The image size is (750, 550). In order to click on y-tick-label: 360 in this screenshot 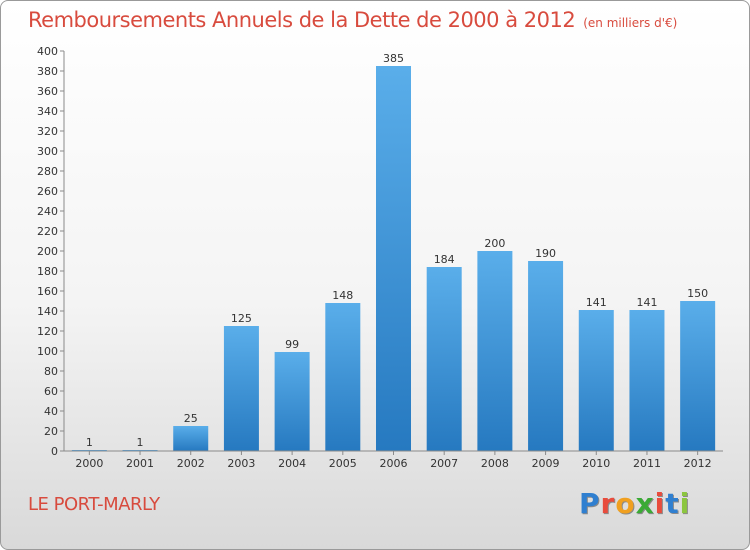, I will do `click(47, 91)`.